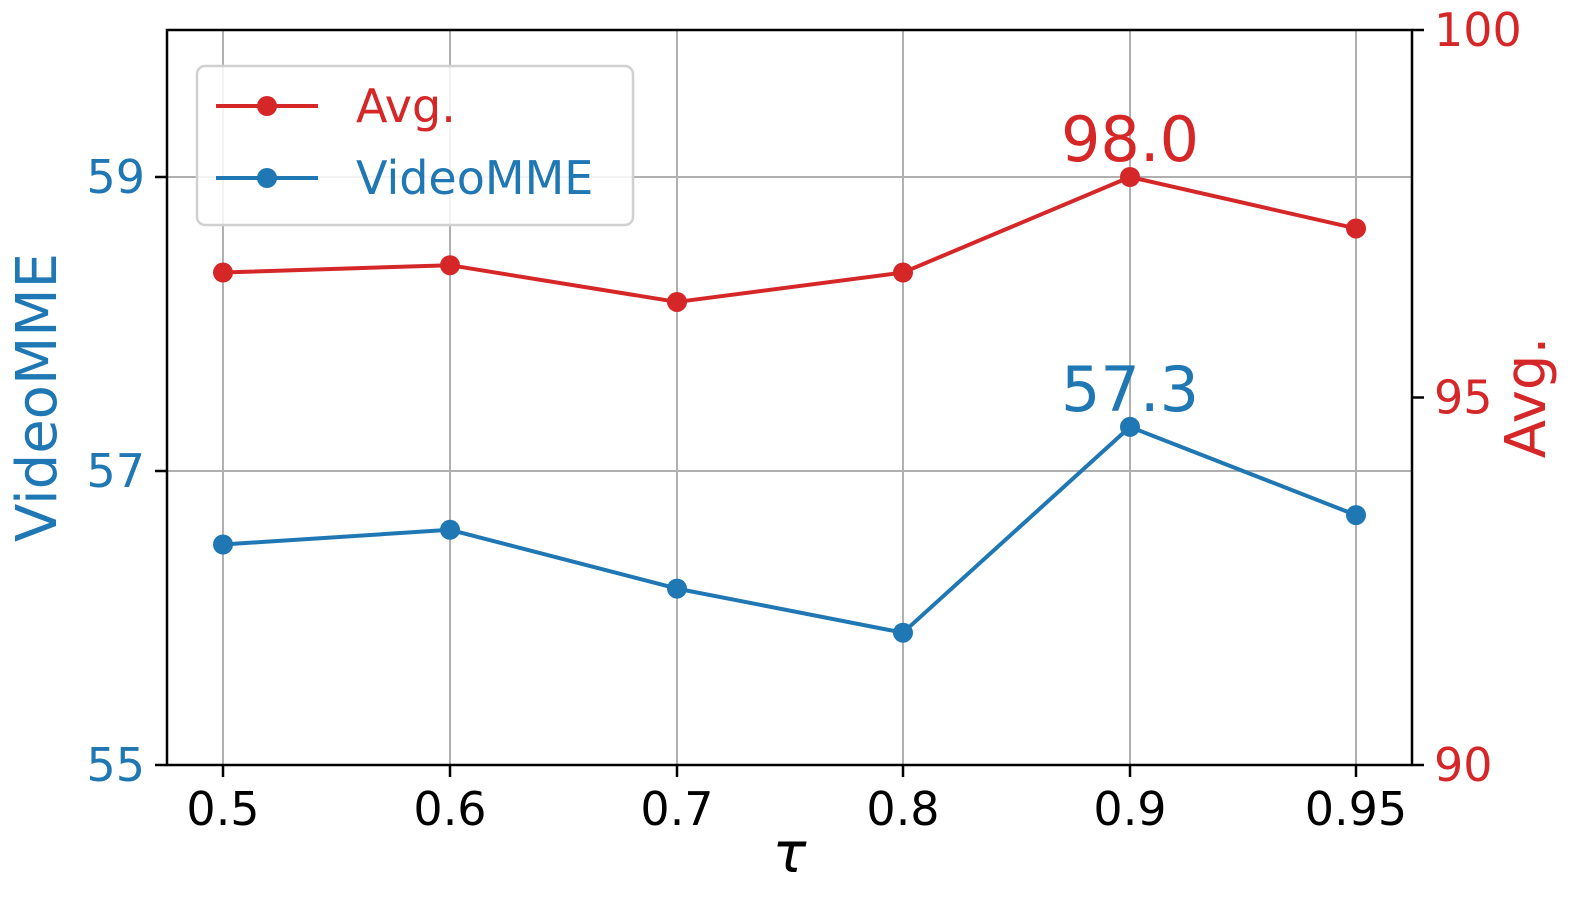 The width and height of the screenshot is (1578, 902). Describe the element at coordinates (1463, 765) in the screenshot. I see `y-right-tick-label: 90` at that location.